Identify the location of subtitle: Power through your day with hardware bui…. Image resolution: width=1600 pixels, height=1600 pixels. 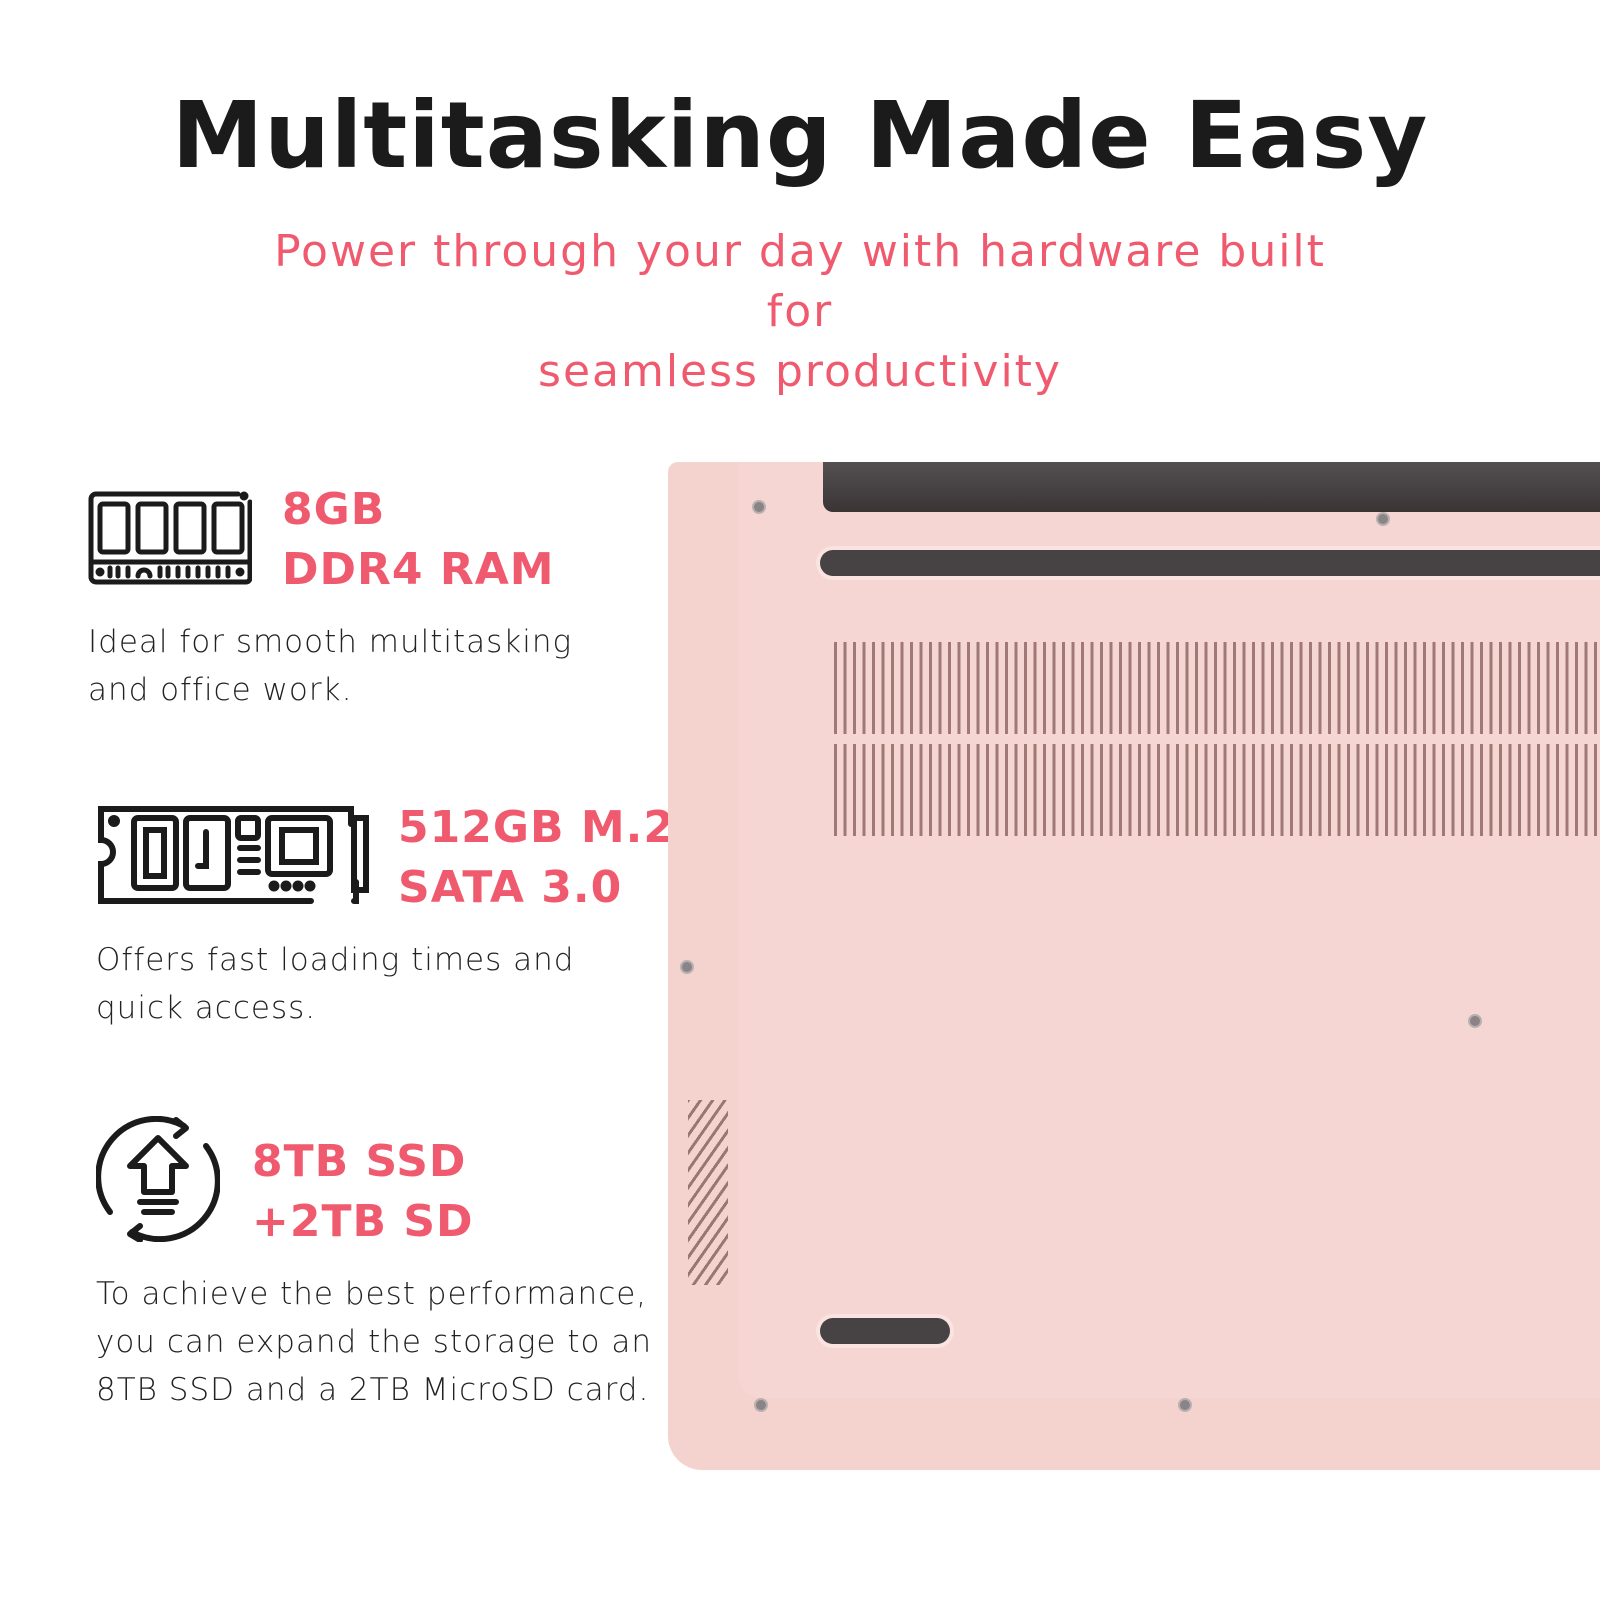
(800, 312).